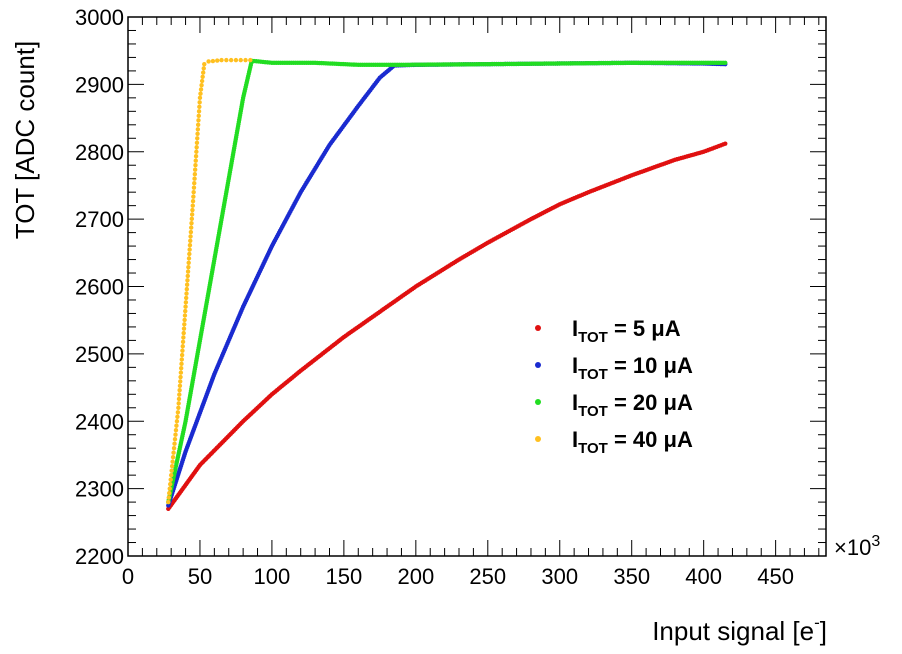 This screenshot has width=902, height=654. What do you see at coordinates (99, 354) in the screenshot?
I see `y-tick-label: 2500` at bounding box center [99, 354].